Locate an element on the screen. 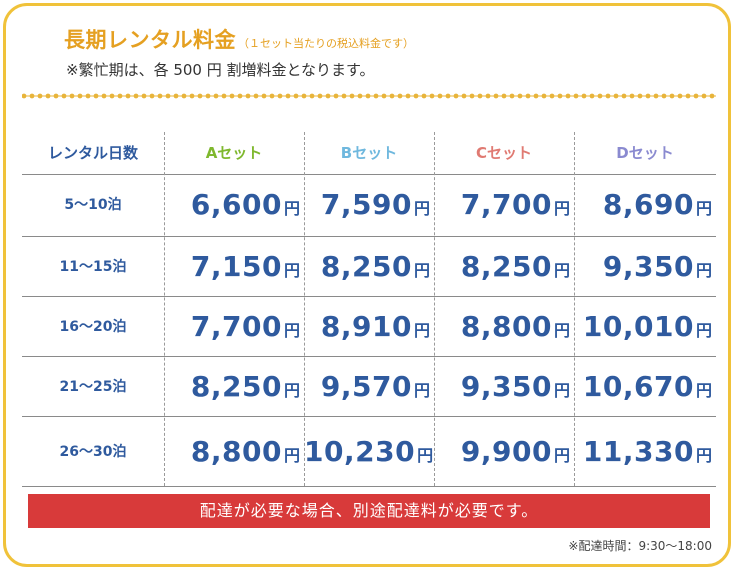 This screenshot has width=738, height=574. price-cell: 8,910 円 is located at coordinates (367, 327).